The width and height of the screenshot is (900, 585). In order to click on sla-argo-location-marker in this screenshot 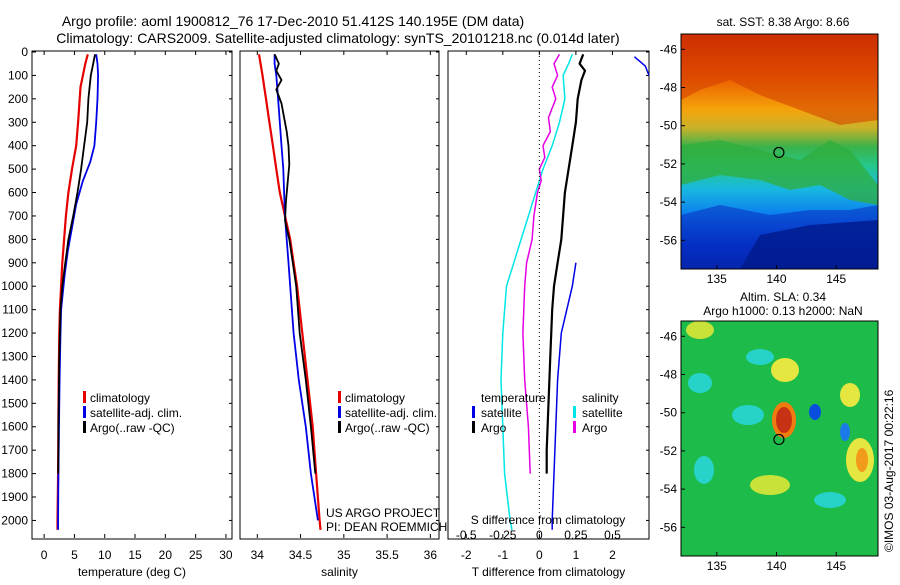, I will do `click(779, 439)`.